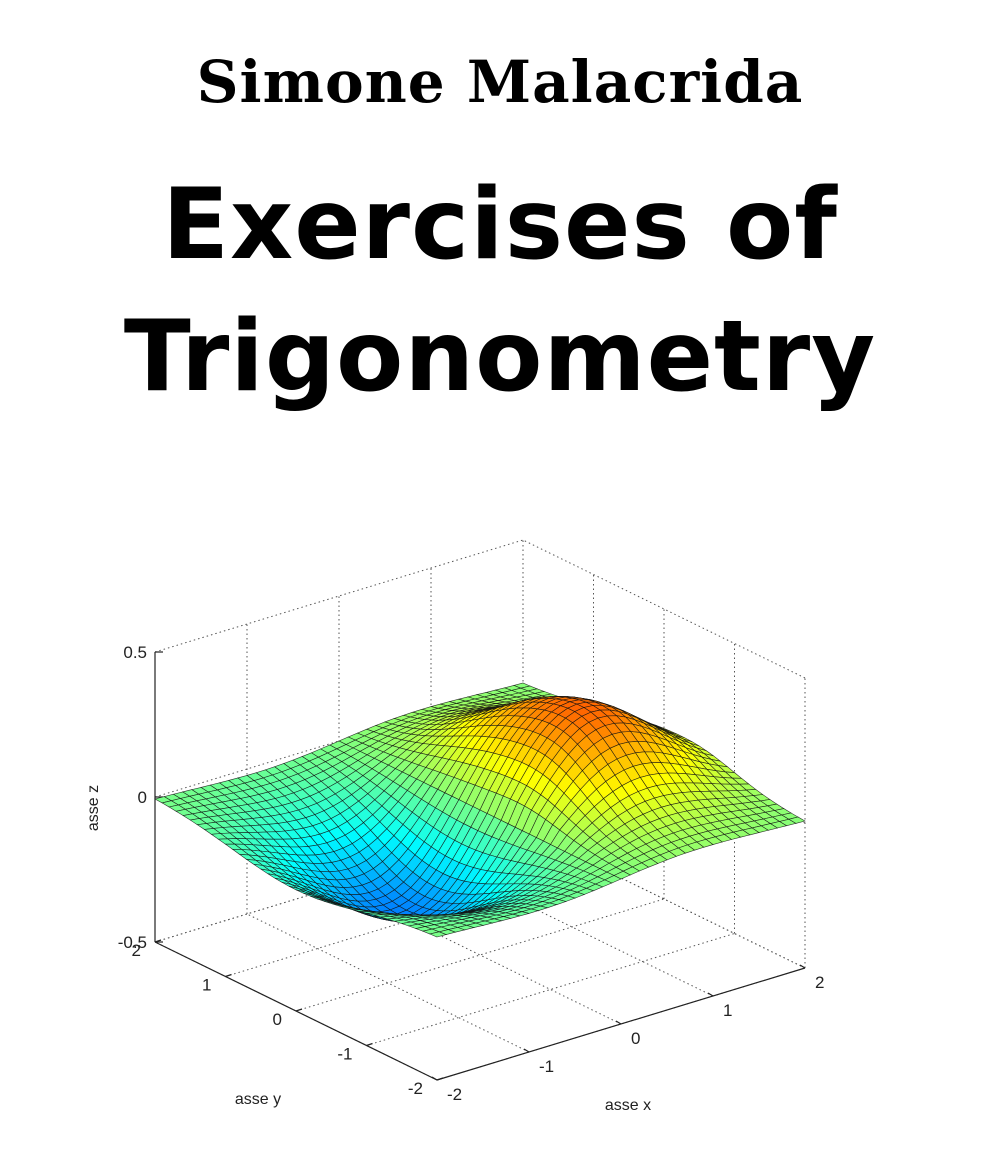 This screenshot has width=1000, height=1174. I want to click on y-tick-label: 1, so click(206, 985).